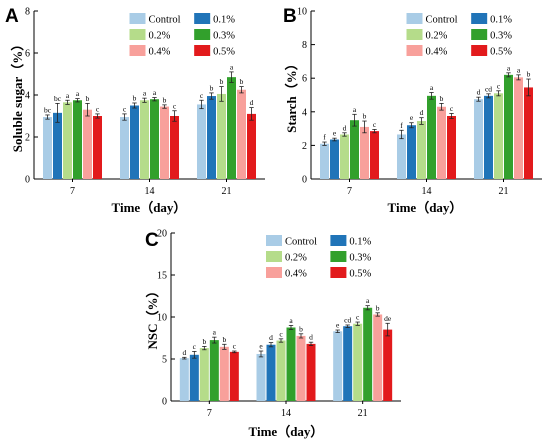 The image size is (550, 443). What do you see at coordinates (152, 316) in the screenshot?
I see `y-axis-title: NSC（%）` at bounding box center [152, 316].